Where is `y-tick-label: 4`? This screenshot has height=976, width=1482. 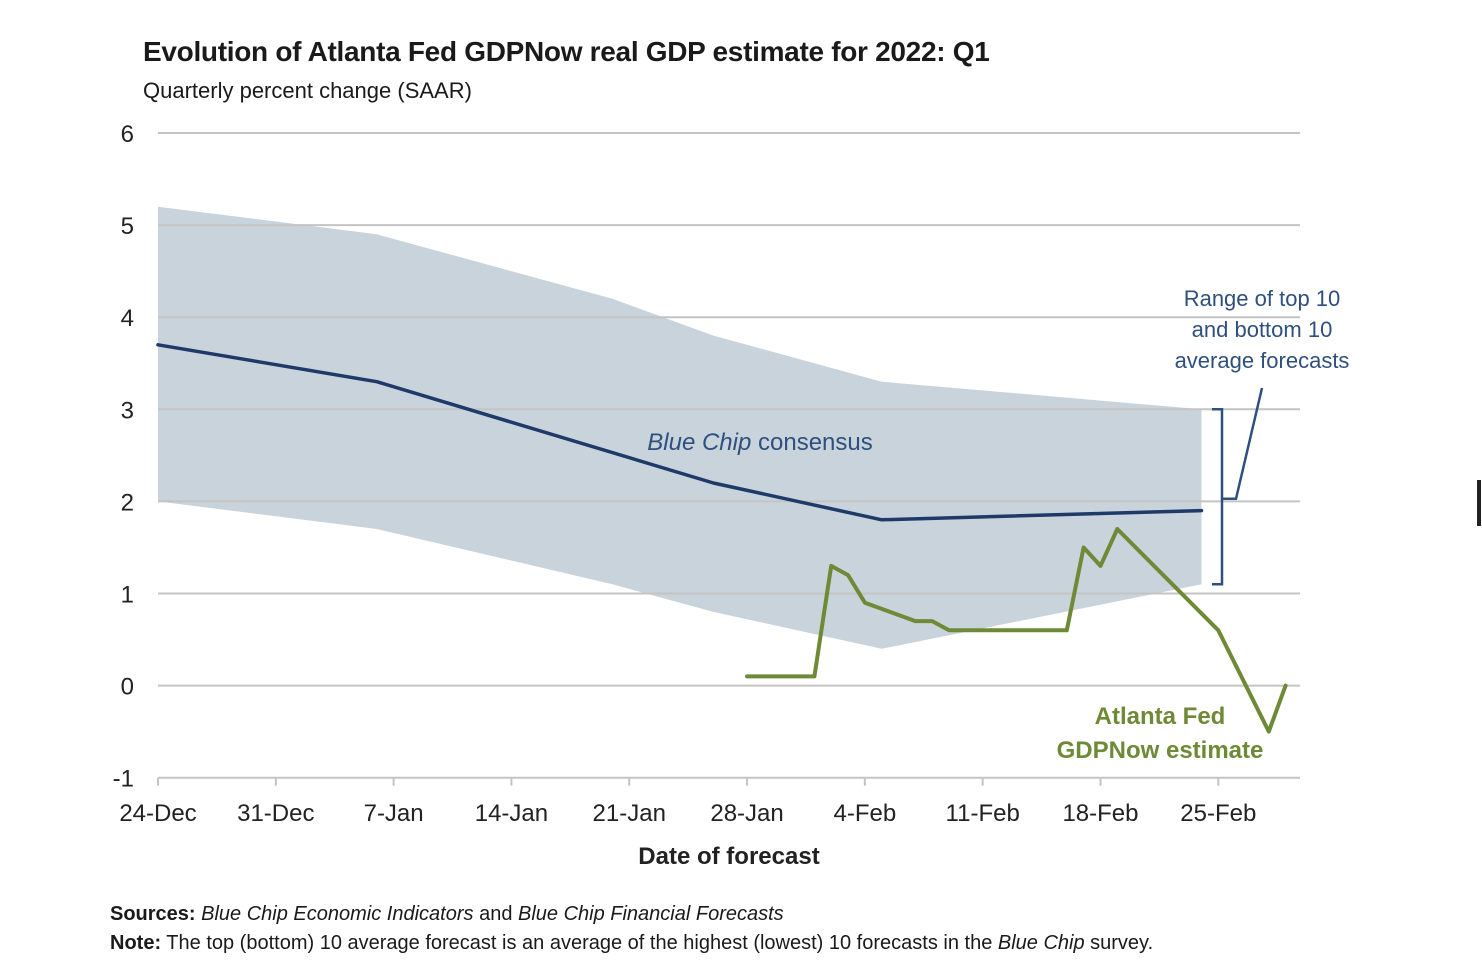
y-tick-label: 4 is located at coordinates (127, 318).